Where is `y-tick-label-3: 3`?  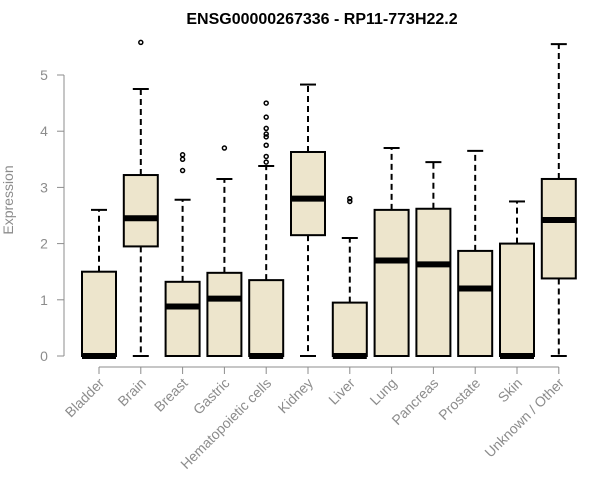 y-tick-label-3: 3 is located at coordinates (44, 187).